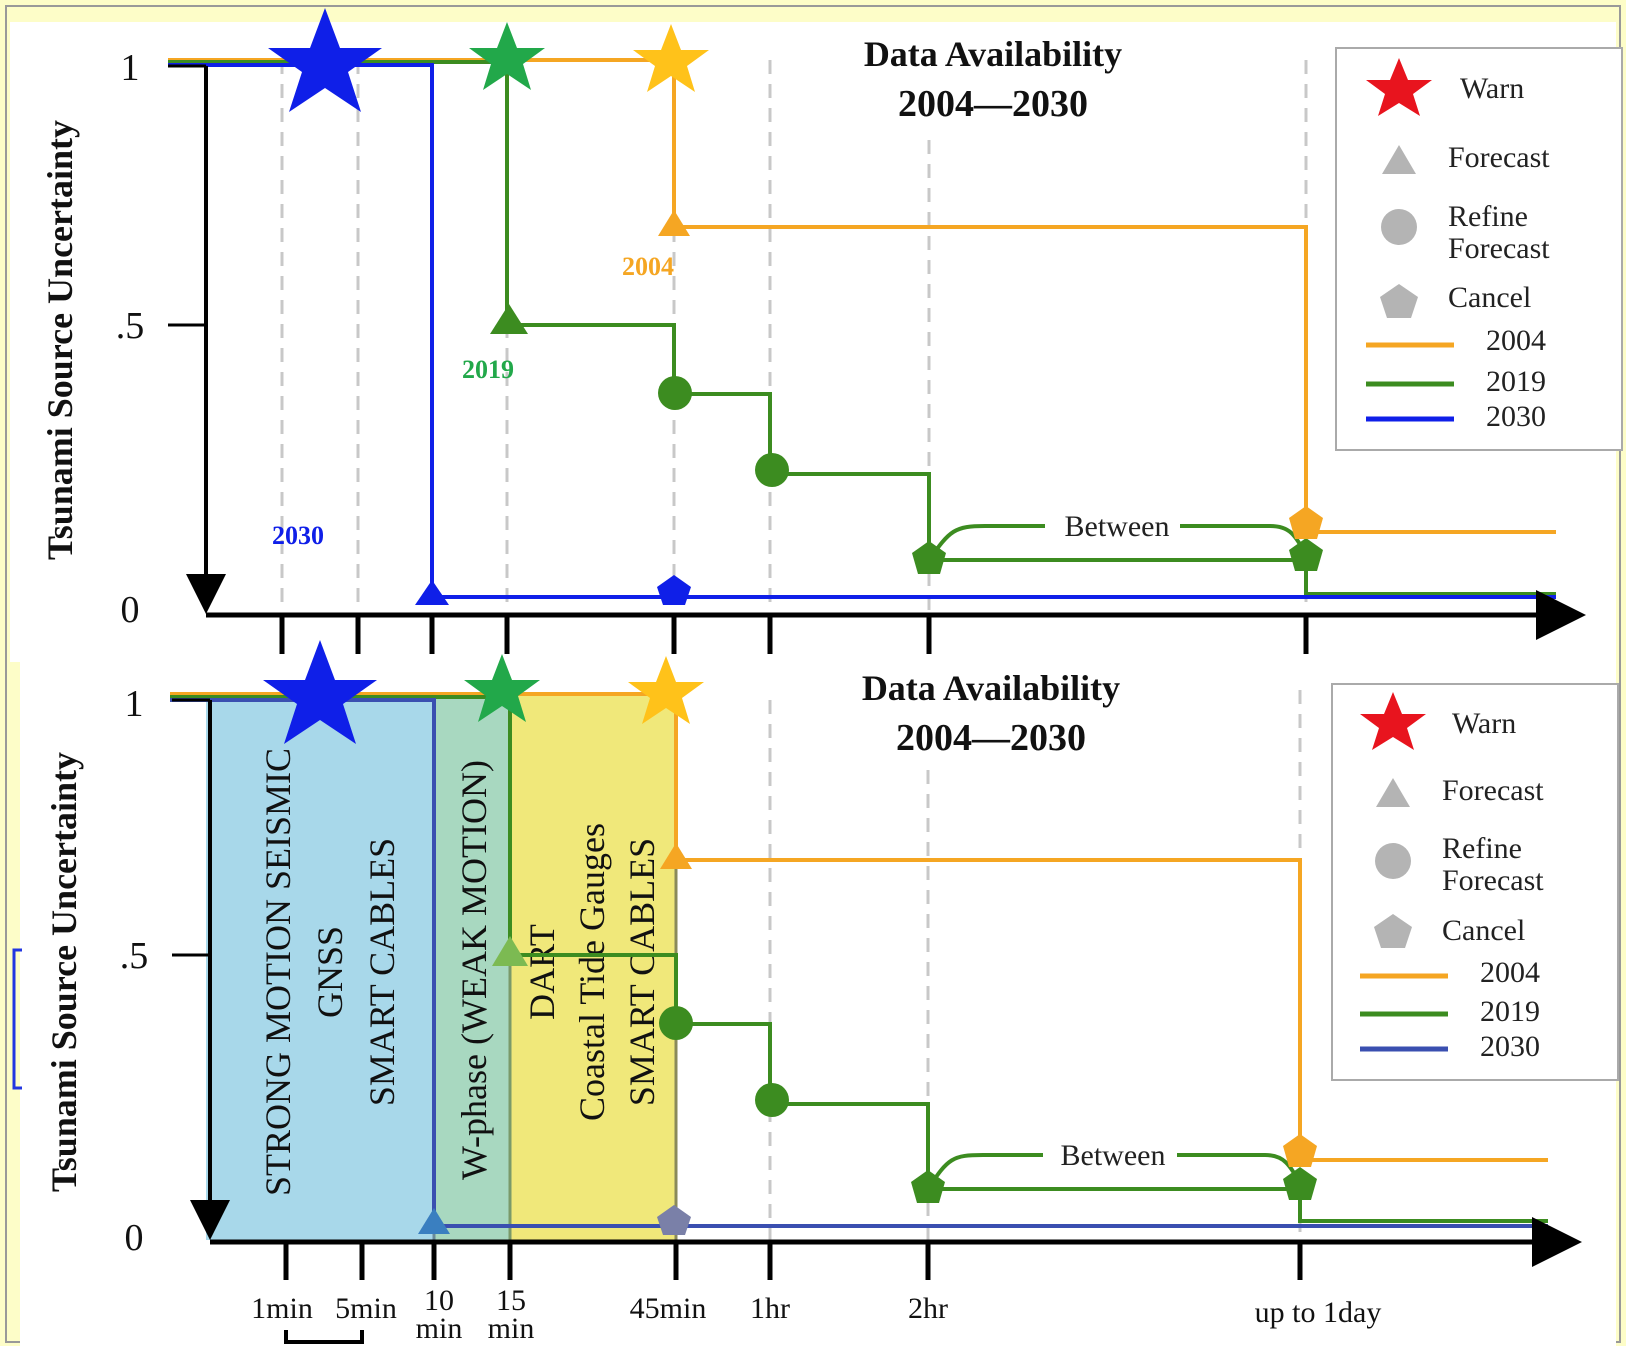 The image size is (1626, 1346). I want to click on bottom-warn-star-2019, so click(502, 688).